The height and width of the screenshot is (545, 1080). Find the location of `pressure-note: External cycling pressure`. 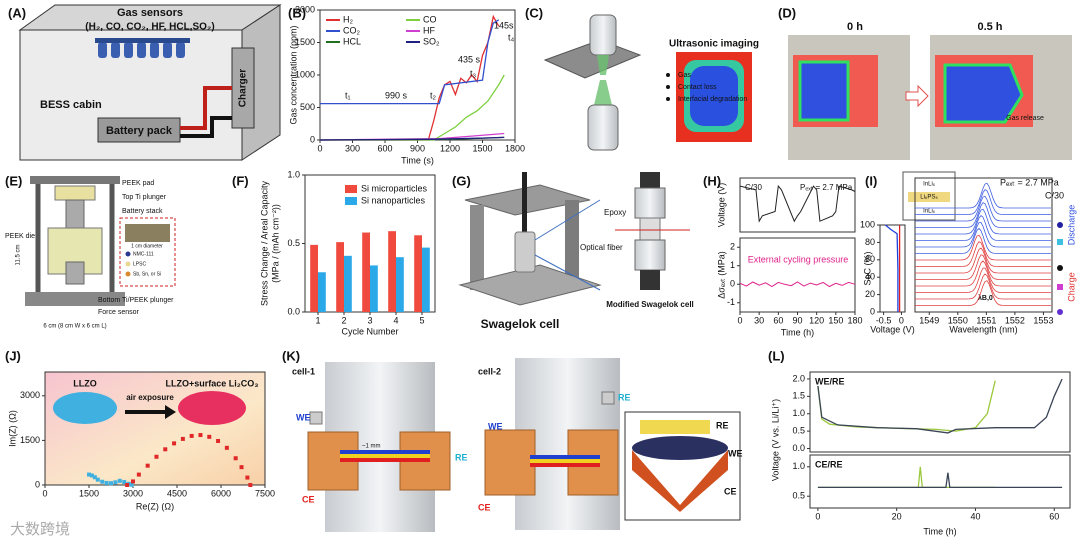

pressure-note: External cycling pressure is located at coordinates (798, 259).